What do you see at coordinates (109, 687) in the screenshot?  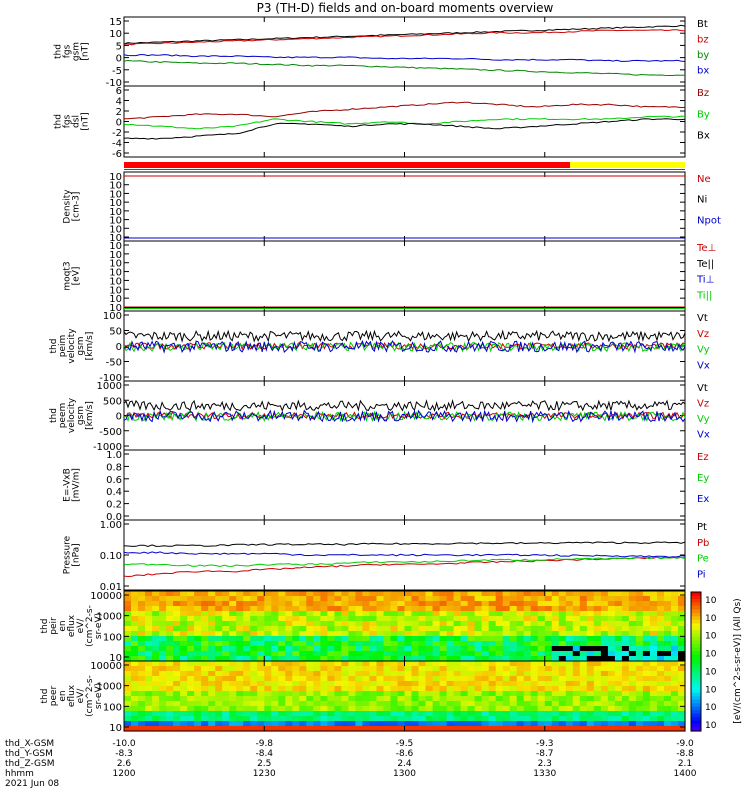 I see `y-tick-label: 1000` at bounding box center [109, 687].